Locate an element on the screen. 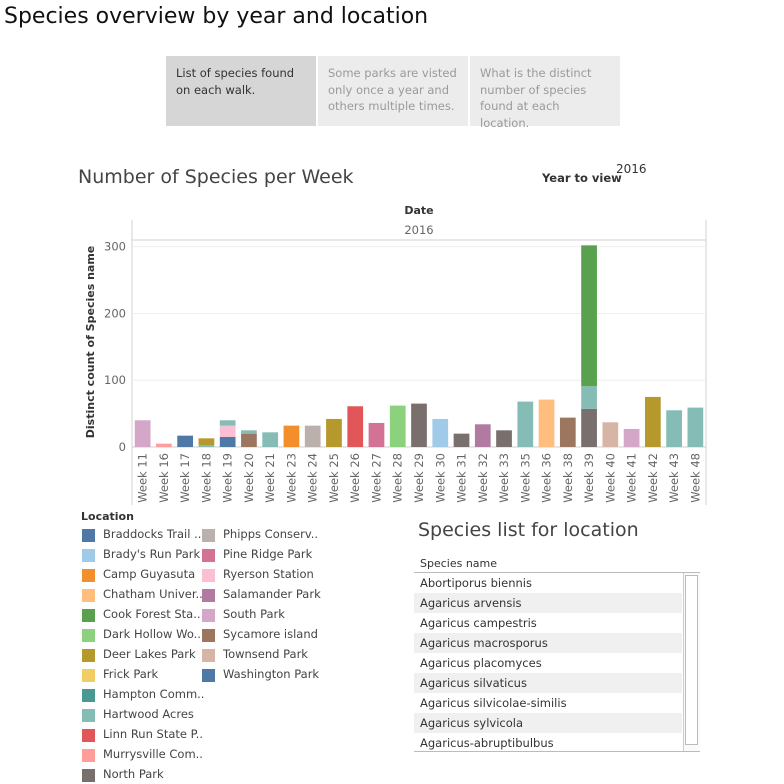 This screenshot has height=784, width=784. species-scroll-thumb is located at coordinates (691, 660).